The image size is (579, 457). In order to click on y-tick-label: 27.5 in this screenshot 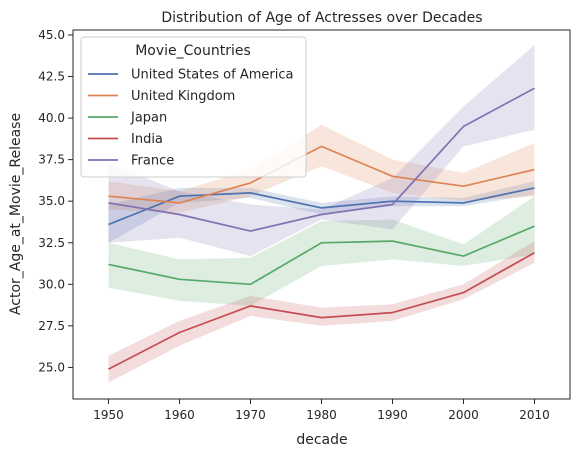, I will do `click(51, 326)`.